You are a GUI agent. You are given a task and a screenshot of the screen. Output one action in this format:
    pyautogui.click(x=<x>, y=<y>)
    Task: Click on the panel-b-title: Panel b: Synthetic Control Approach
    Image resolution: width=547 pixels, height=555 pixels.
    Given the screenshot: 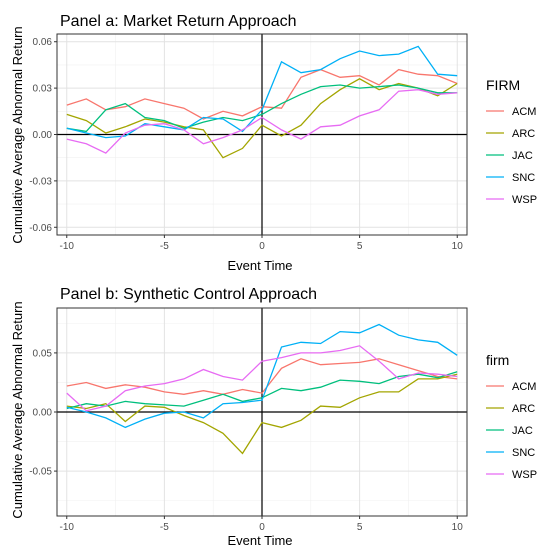 What is the action you would take?
    pyautogui.click(x=188, y=294)
    